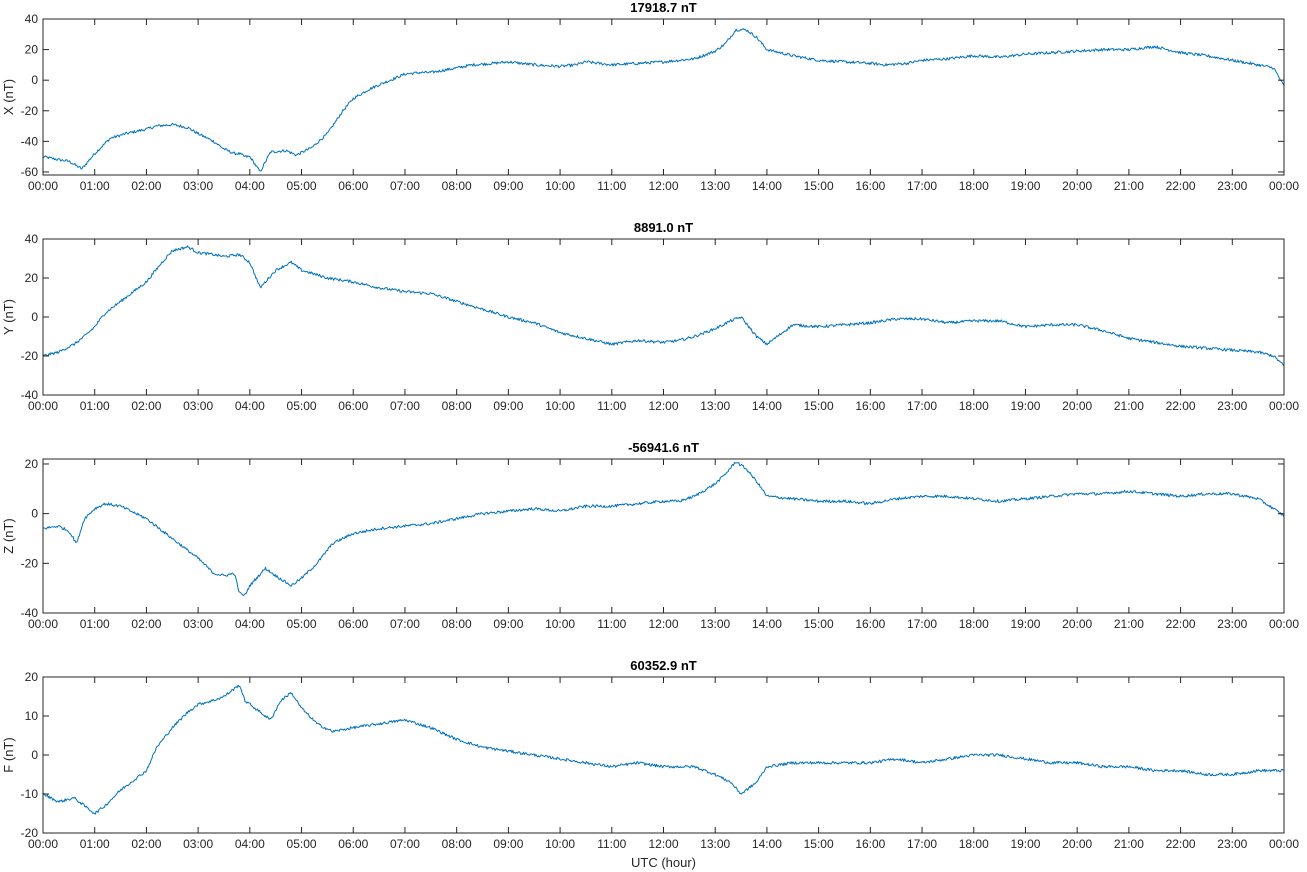 This screenshot has width=1307, height=872. What do you see at coordinates (8, 97) in the screenshot?
I see `y-axis-label: X (nT)` at bounding box center [8, 97].